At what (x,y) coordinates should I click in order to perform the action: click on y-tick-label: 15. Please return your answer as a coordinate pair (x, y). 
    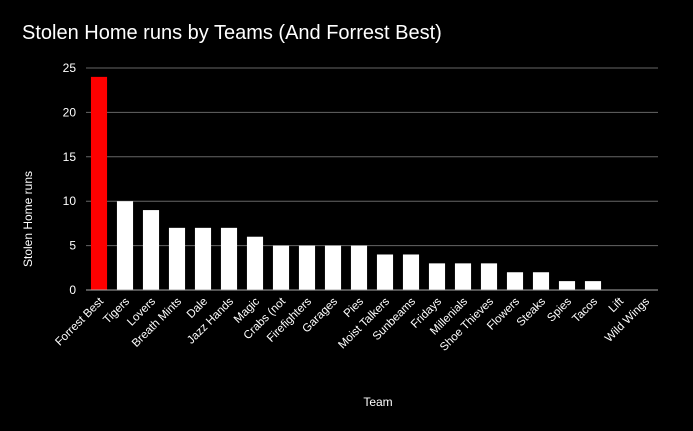
    Looking at the image, I should click on (70, 157).